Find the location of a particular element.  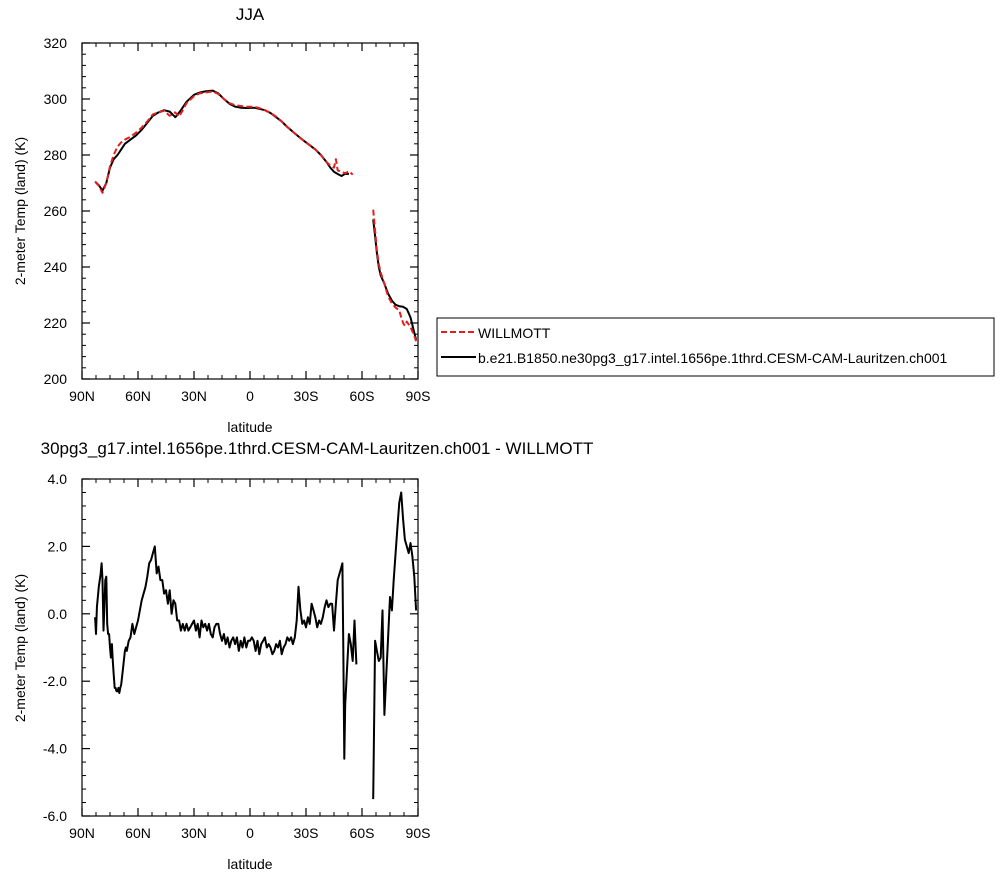

y-tick-label: -6.0 is located at coordinates (55, 816).